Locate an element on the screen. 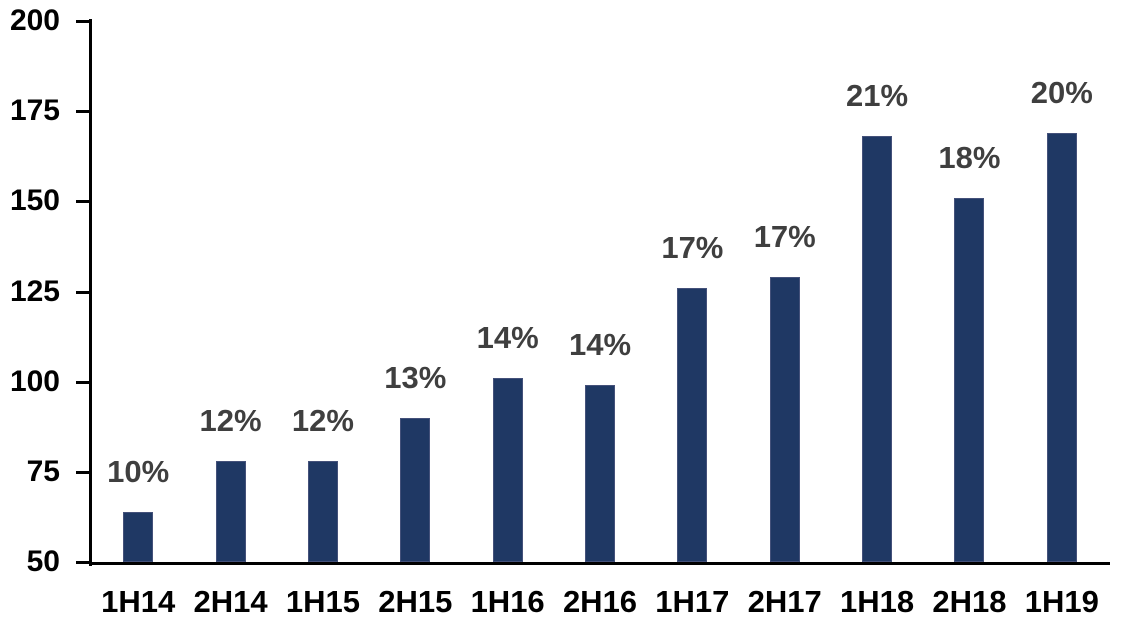  y-axis-line is located at coordinates (90, 292).